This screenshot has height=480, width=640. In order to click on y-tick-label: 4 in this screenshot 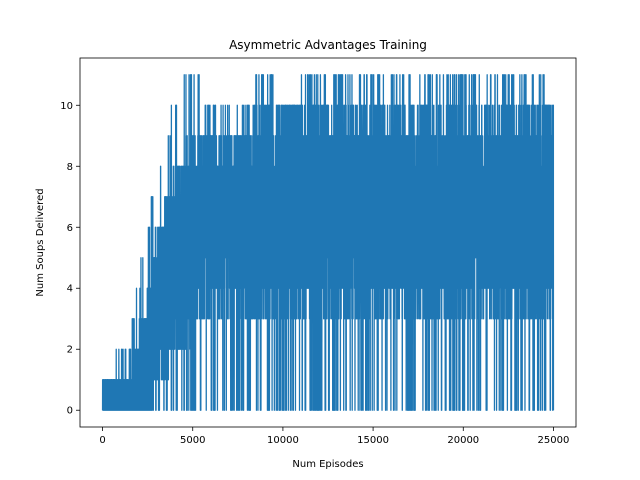, I will do `click(70, 289)`.